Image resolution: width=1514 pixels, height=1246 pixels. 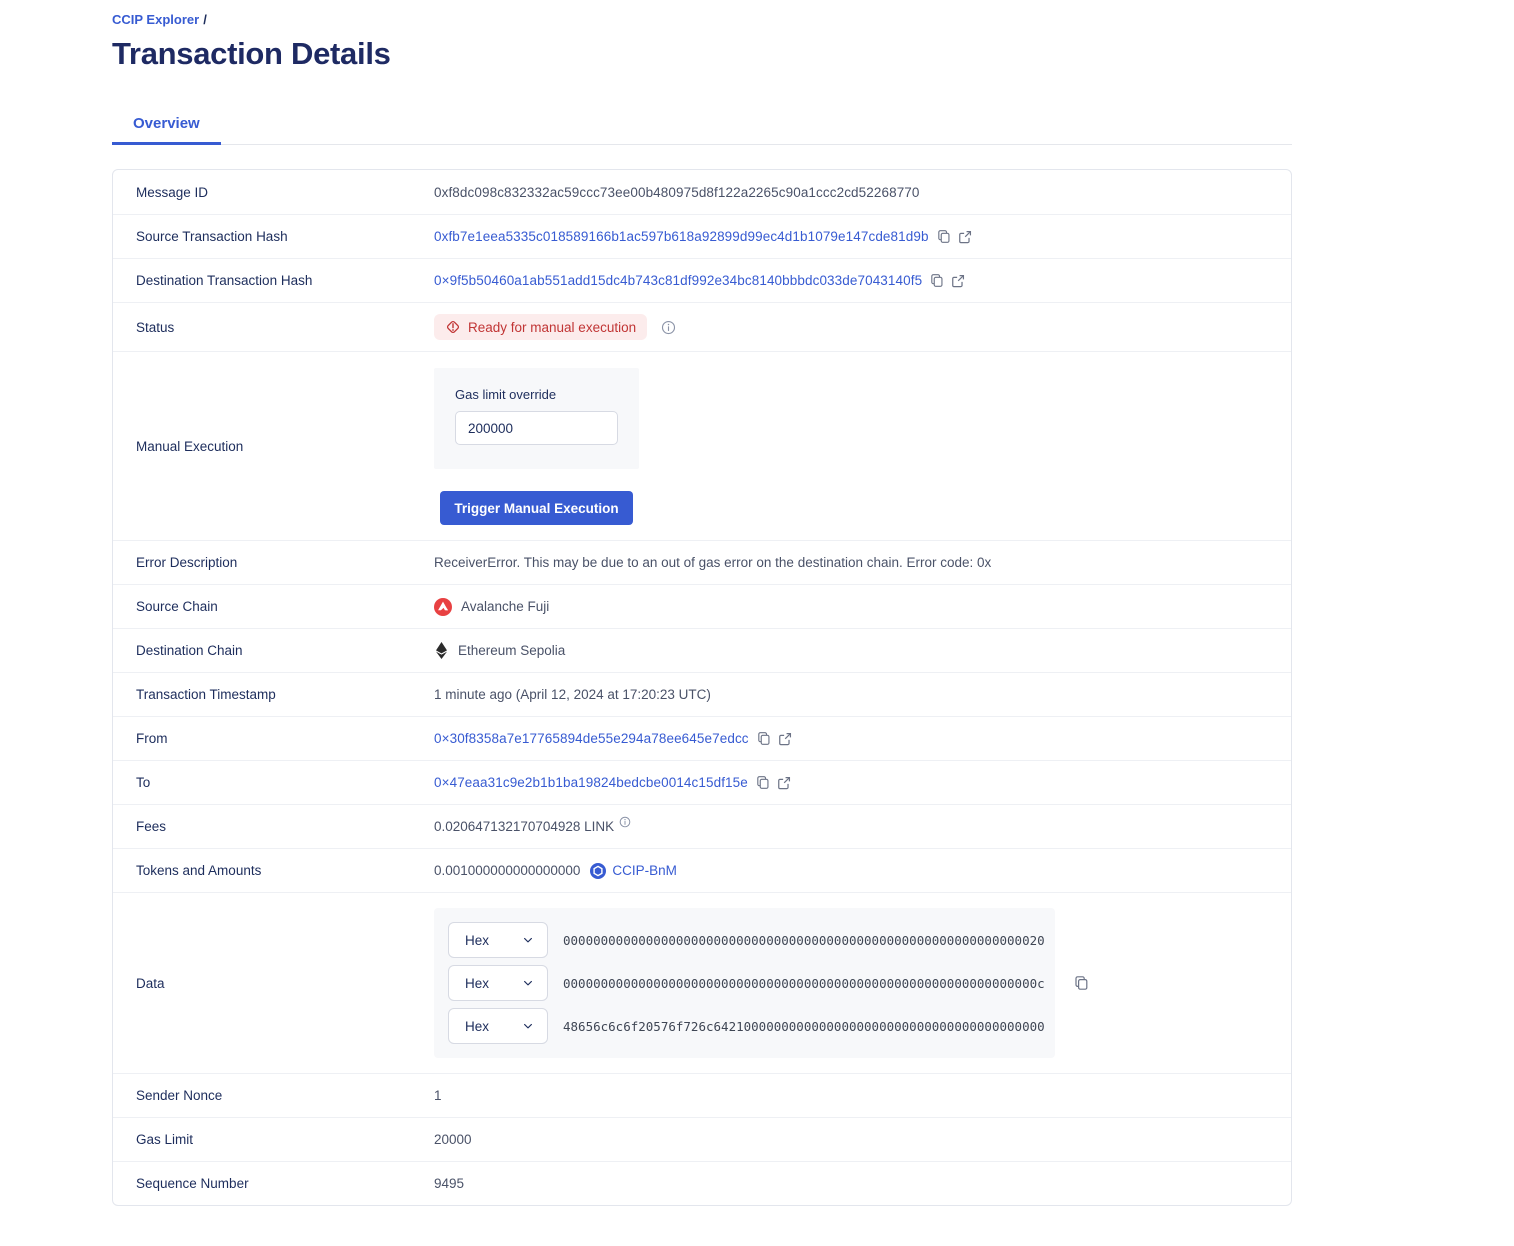 I want to click on token-link-ccip-bnm: CCIP-BnM, so click(x=633, y=870).